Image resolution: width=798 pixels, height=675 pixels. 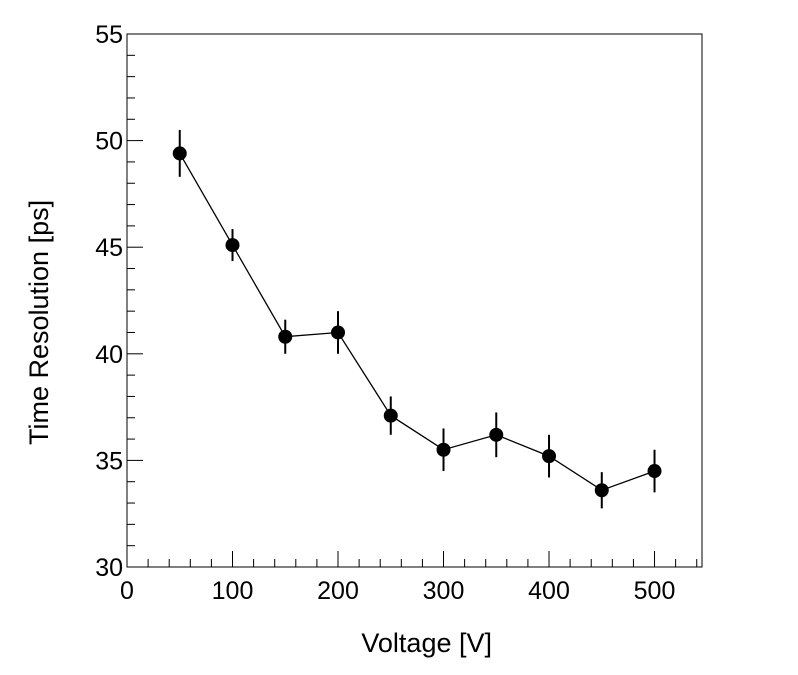 What do you see at coordinates (39, 322) in the screenshot?
I see `y-axis-title: Time Resolution [ps]` at bounding box center [39, 322].